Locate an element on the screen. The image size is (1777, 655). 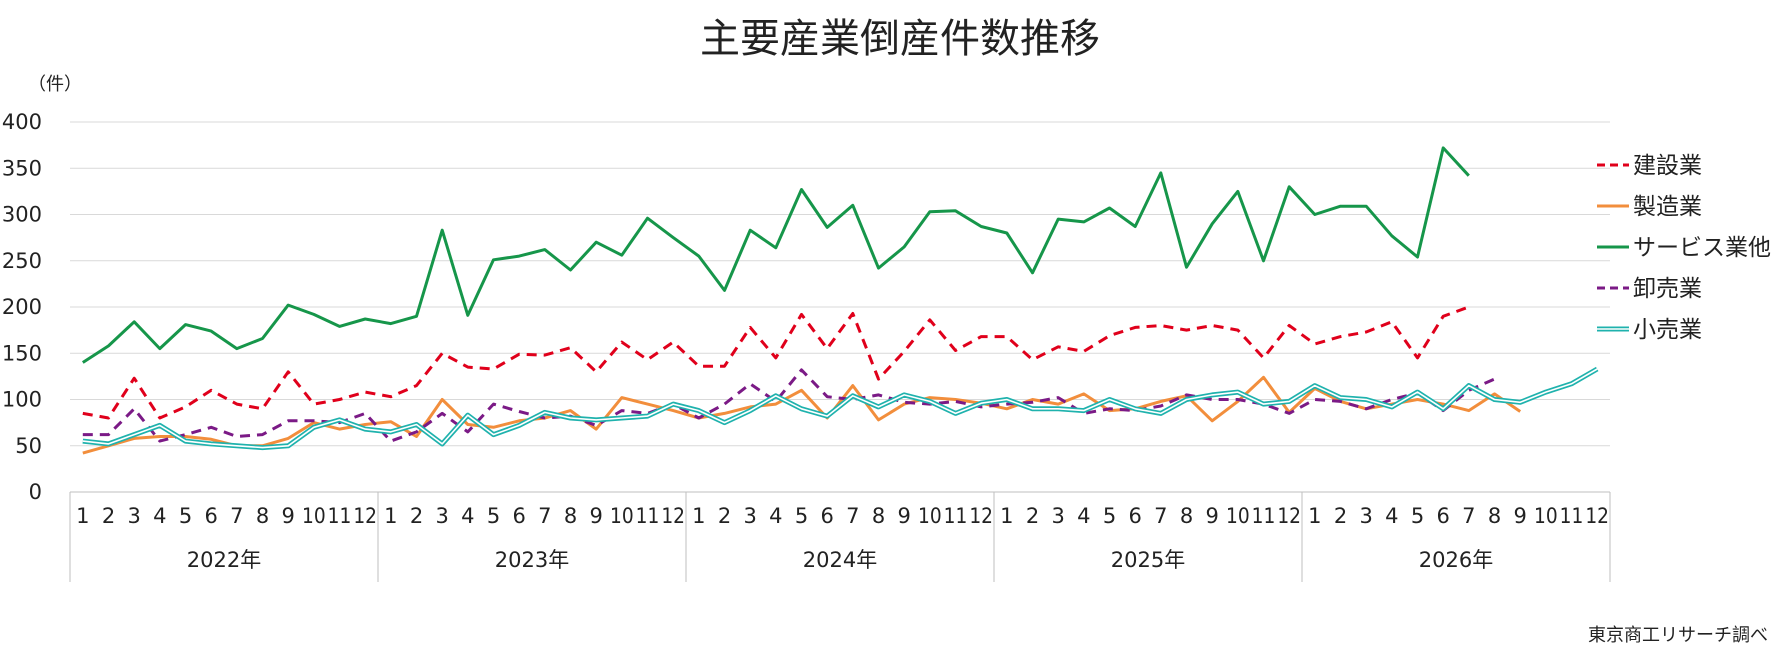
series-line-4-inner is located at coordinates (840, 408).